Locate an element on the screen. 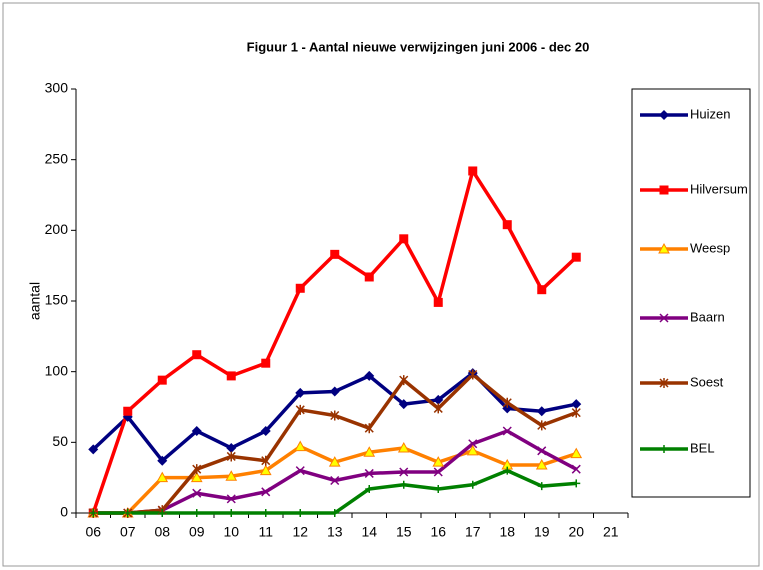  legend-text: Weesp is located at coordinates (710, 247).